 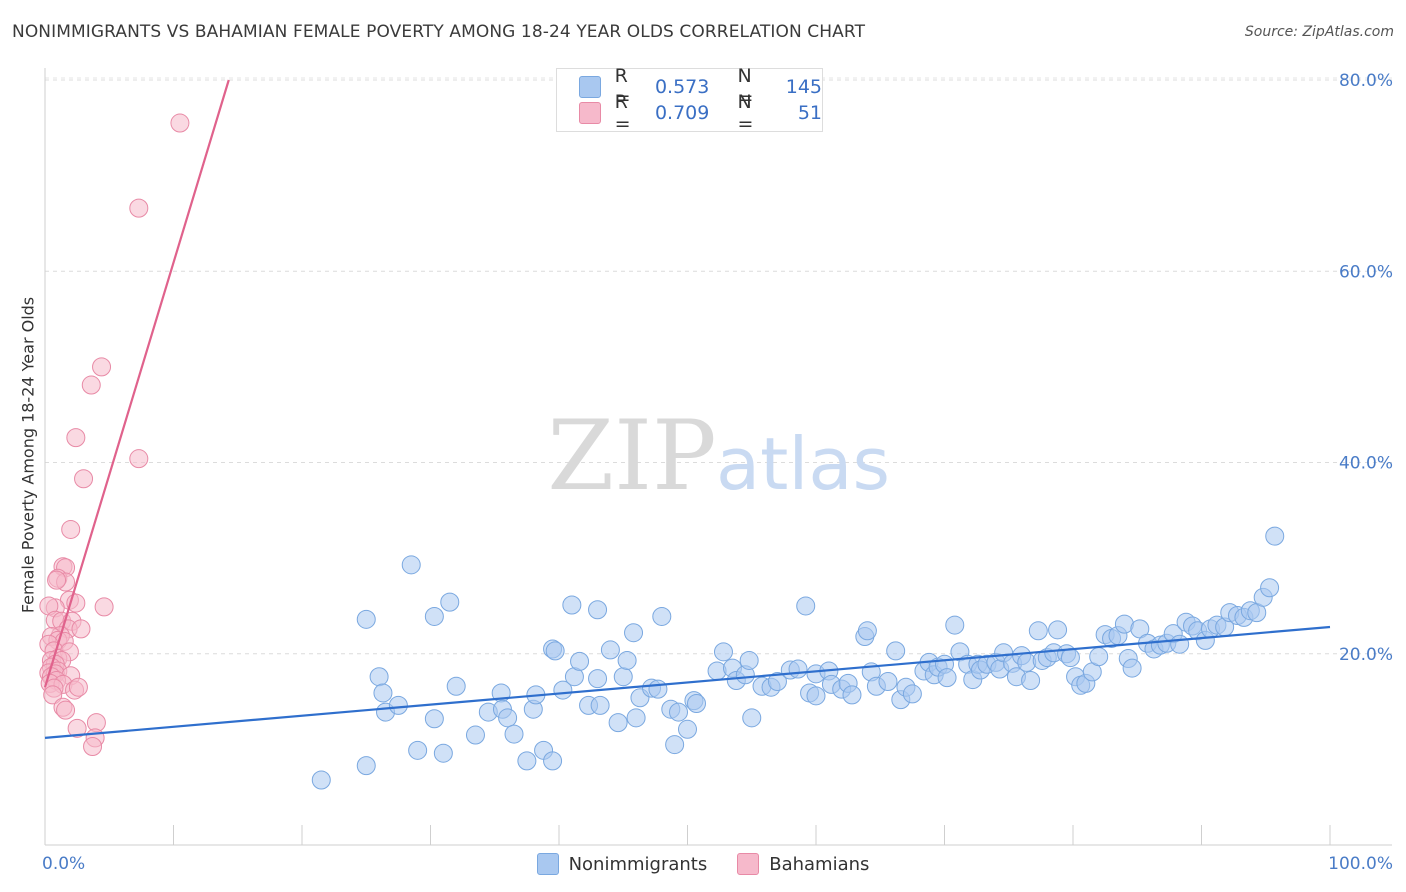 I want to click on y-tick-label: 80.0%, so click(x=1366, y=81).